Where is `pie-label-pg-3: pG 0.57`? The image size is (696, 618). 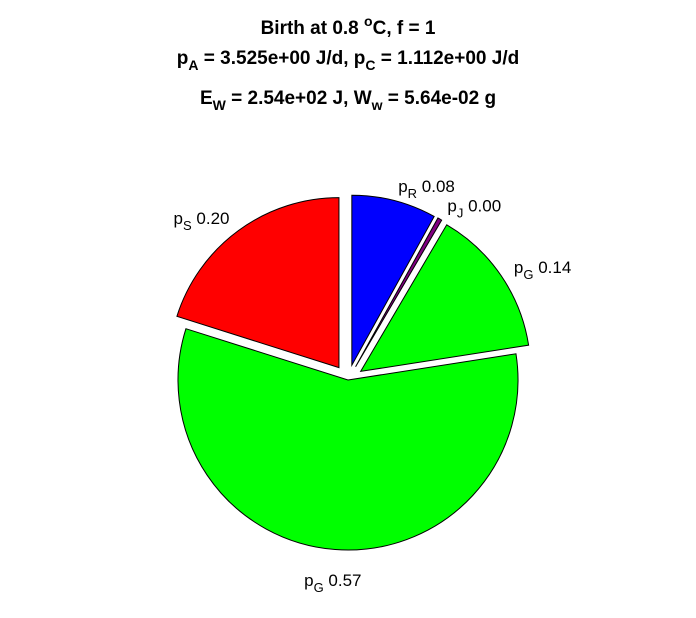 pie-label-pg-3: pG 0.57 is located at coordinates (332, 583).